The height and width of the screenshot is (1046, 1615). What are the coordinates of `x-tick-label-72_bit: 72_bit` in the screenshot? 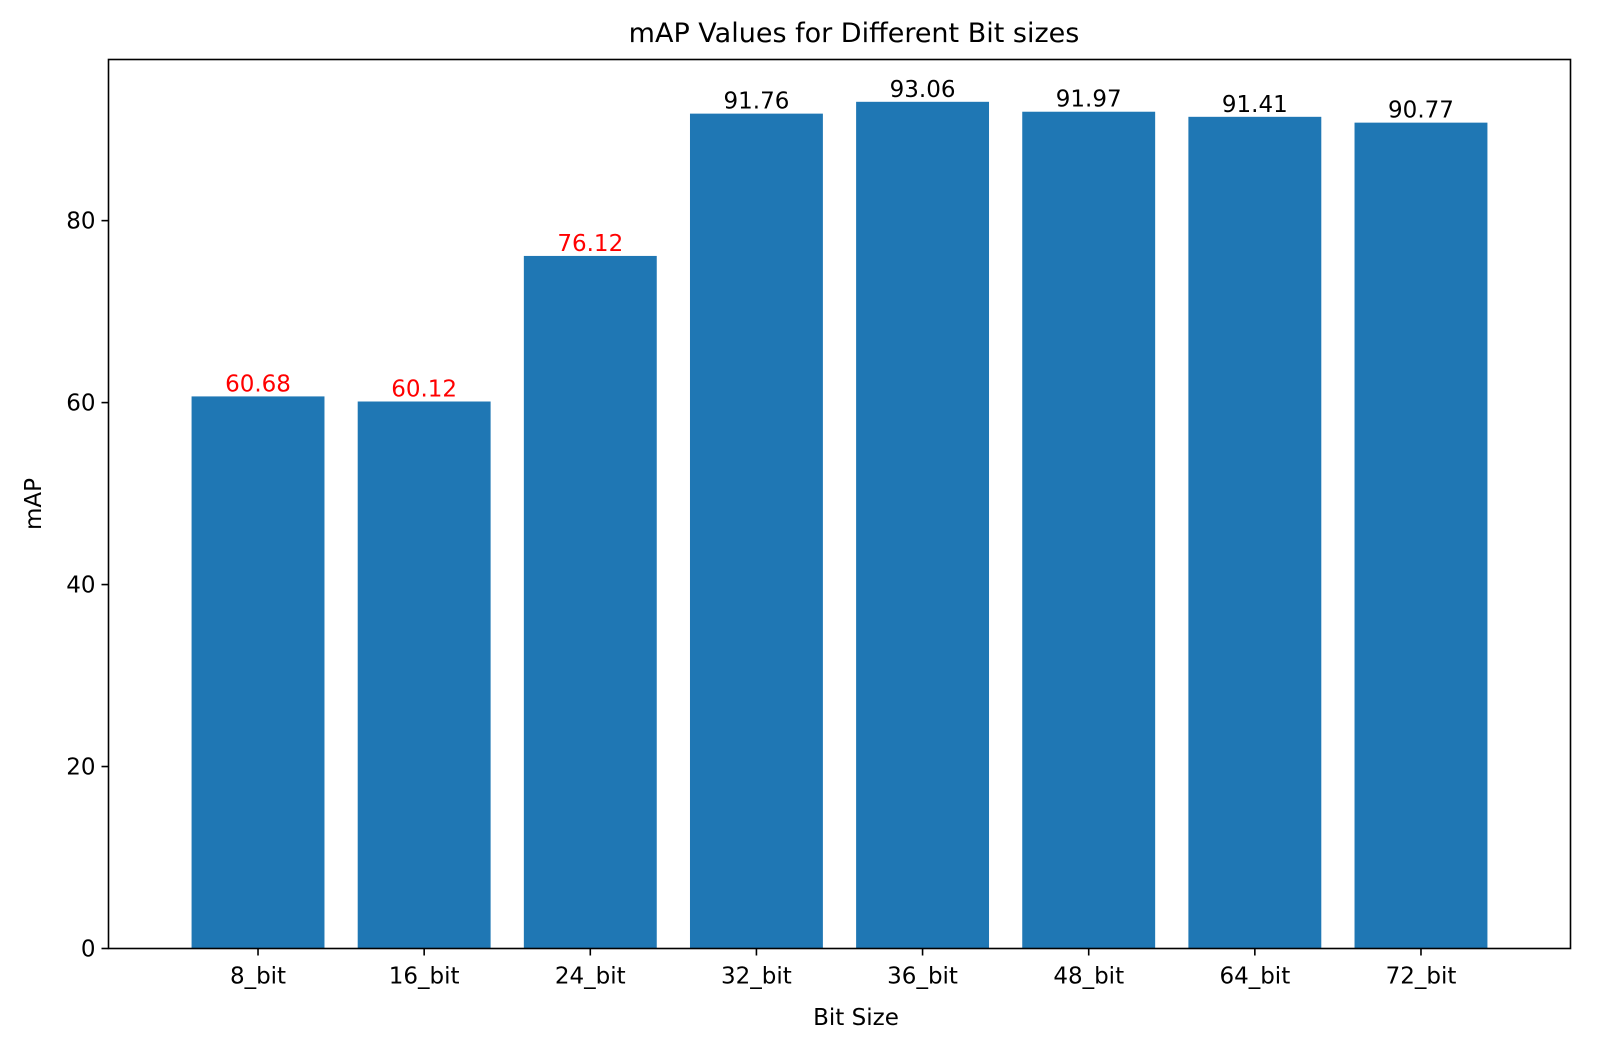 It's located at (1421, 977).